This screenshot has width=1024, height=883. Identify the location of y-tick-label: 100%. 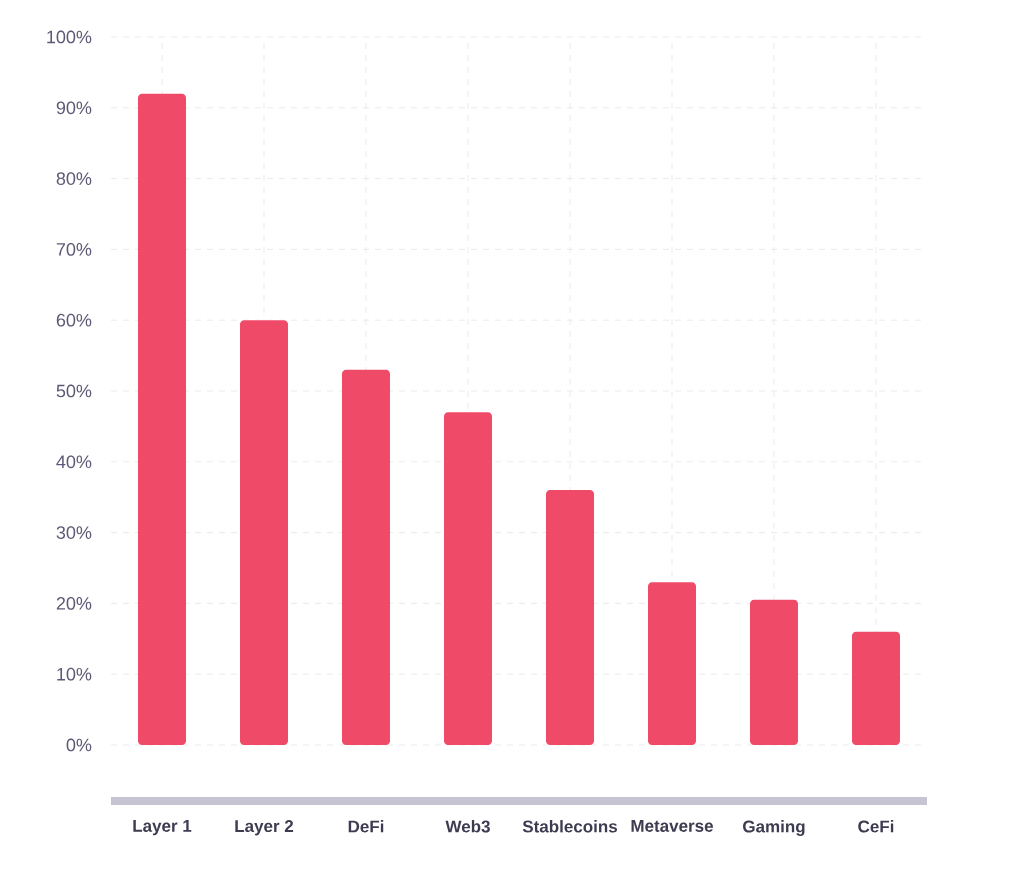
(69, 37).